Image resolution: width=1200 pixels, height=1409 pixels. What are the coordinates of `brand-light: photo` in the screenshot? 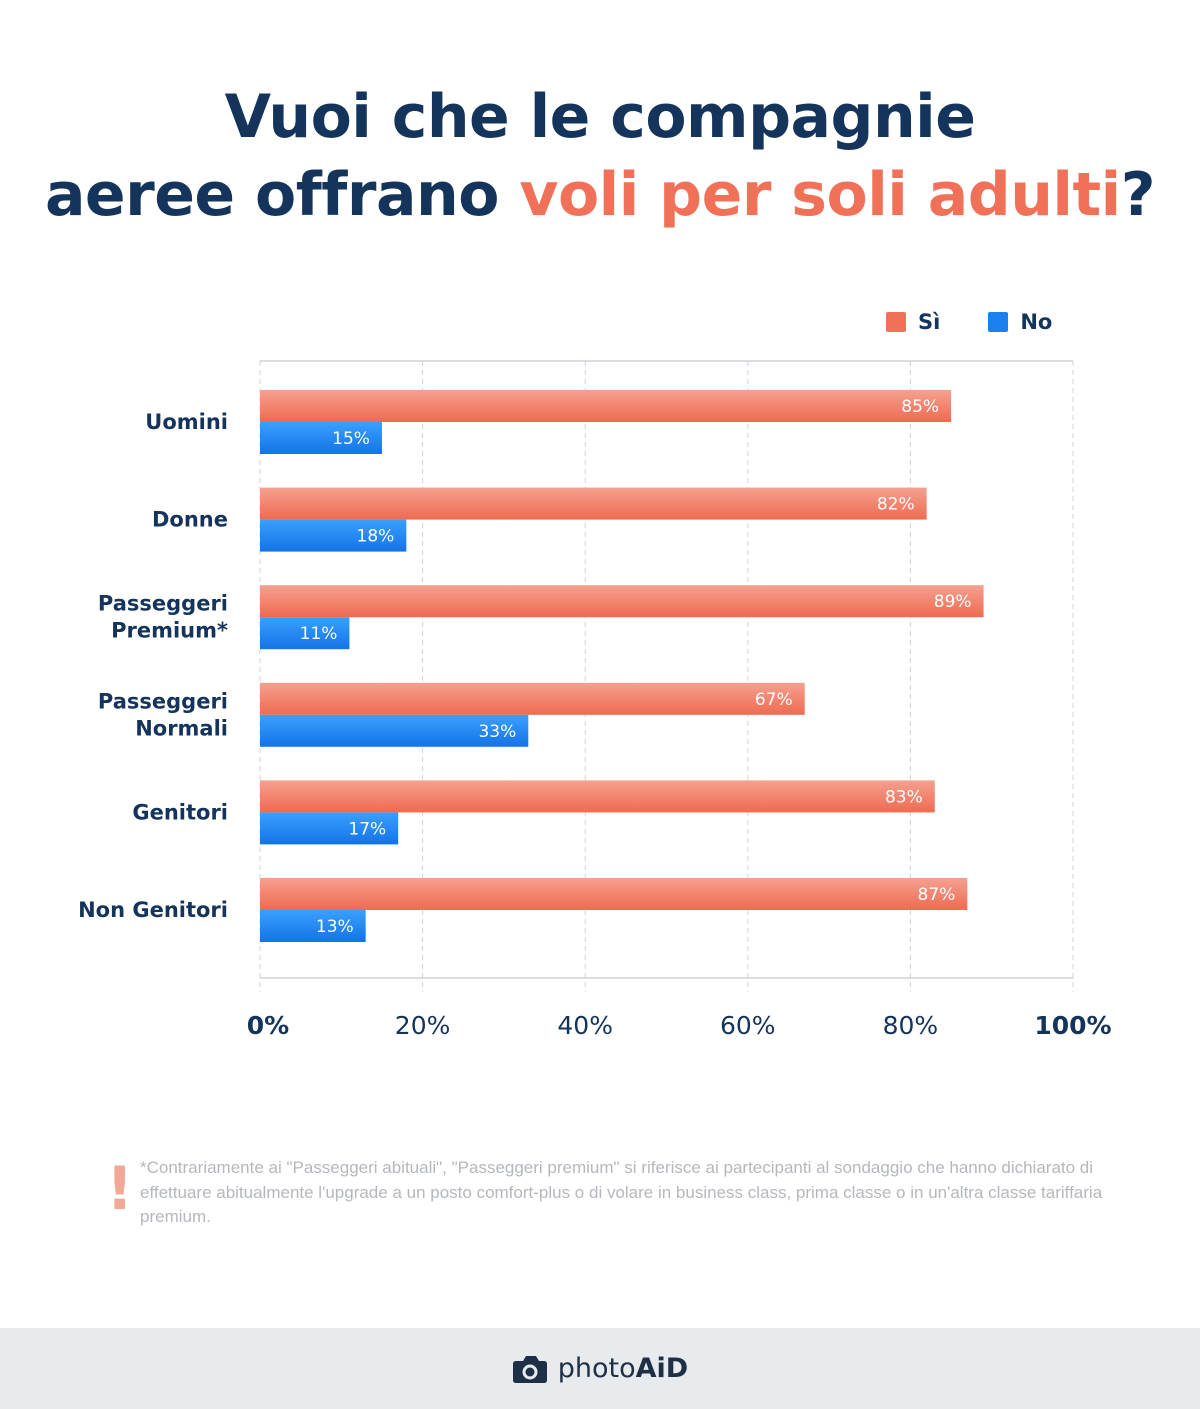 It's located at (596, 1368).